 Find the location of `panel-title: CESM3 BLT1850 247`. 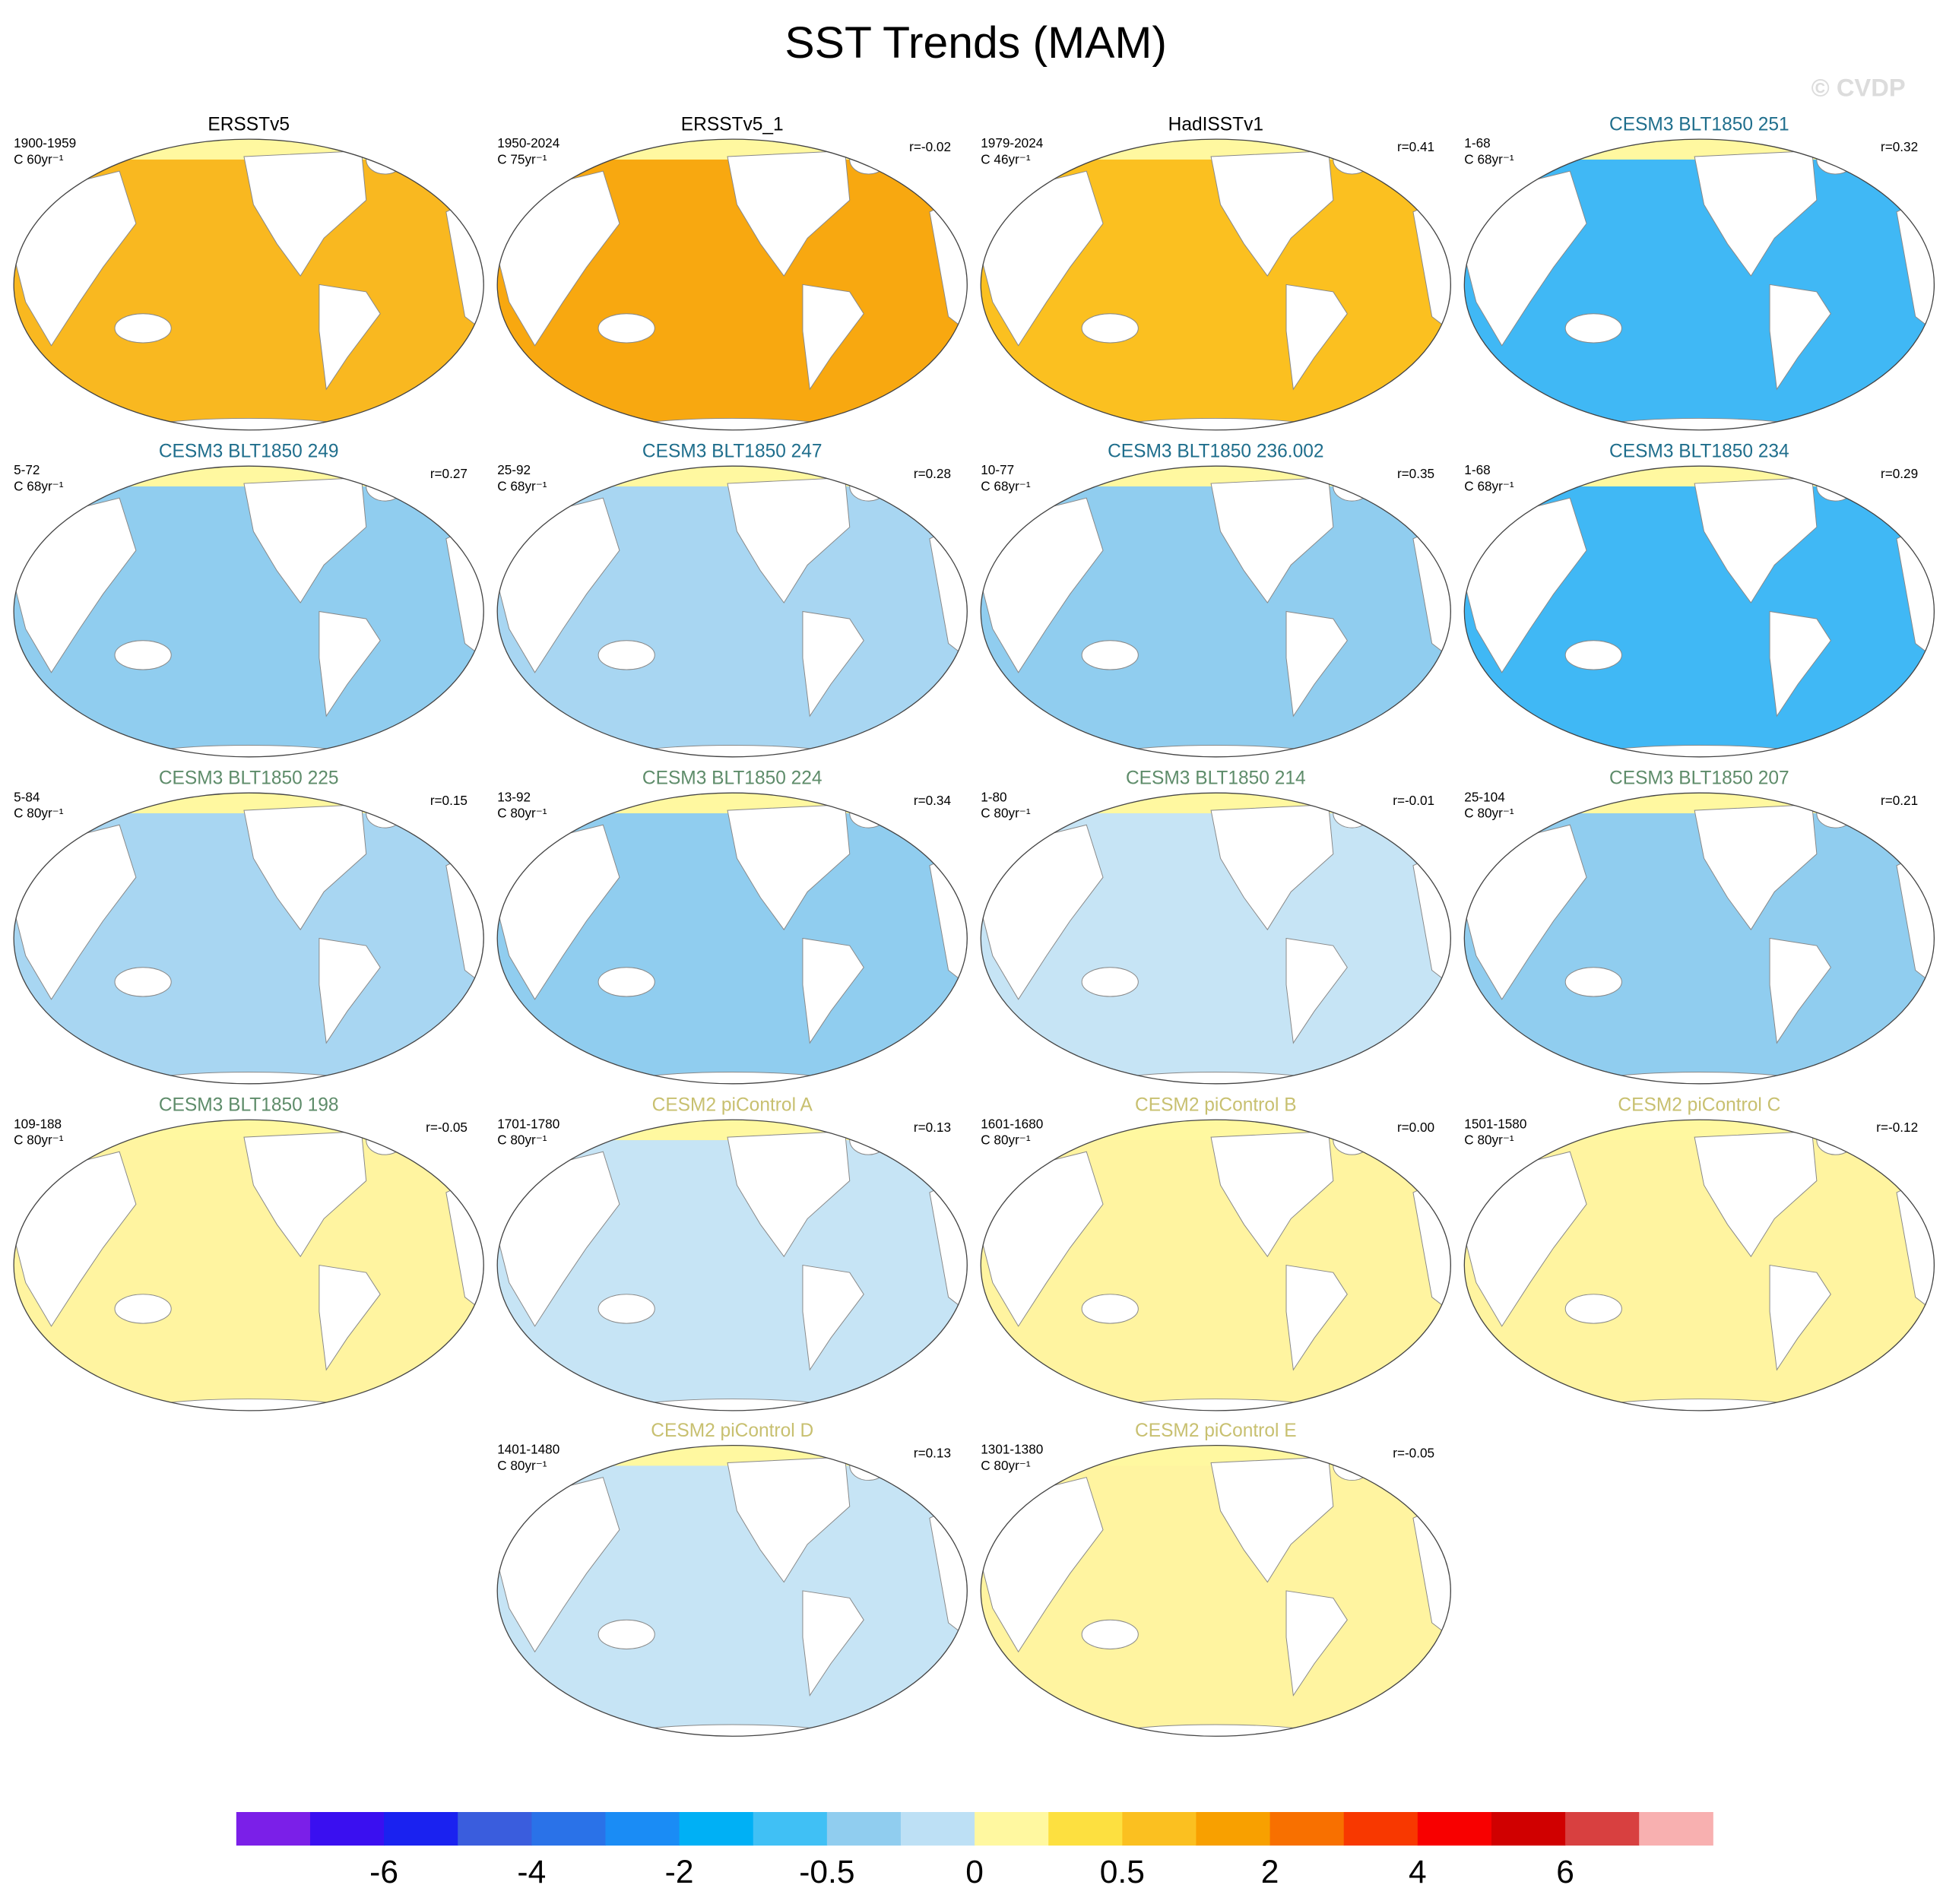

panel-title: CESM3 BLT1850 247 is located at coordinates (732, 452).